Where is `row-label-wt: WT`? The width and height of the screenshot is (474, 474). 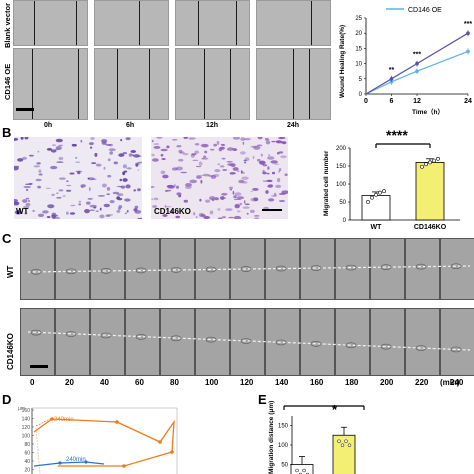 row-label-wt: WT is located at coordinates (10, 271).